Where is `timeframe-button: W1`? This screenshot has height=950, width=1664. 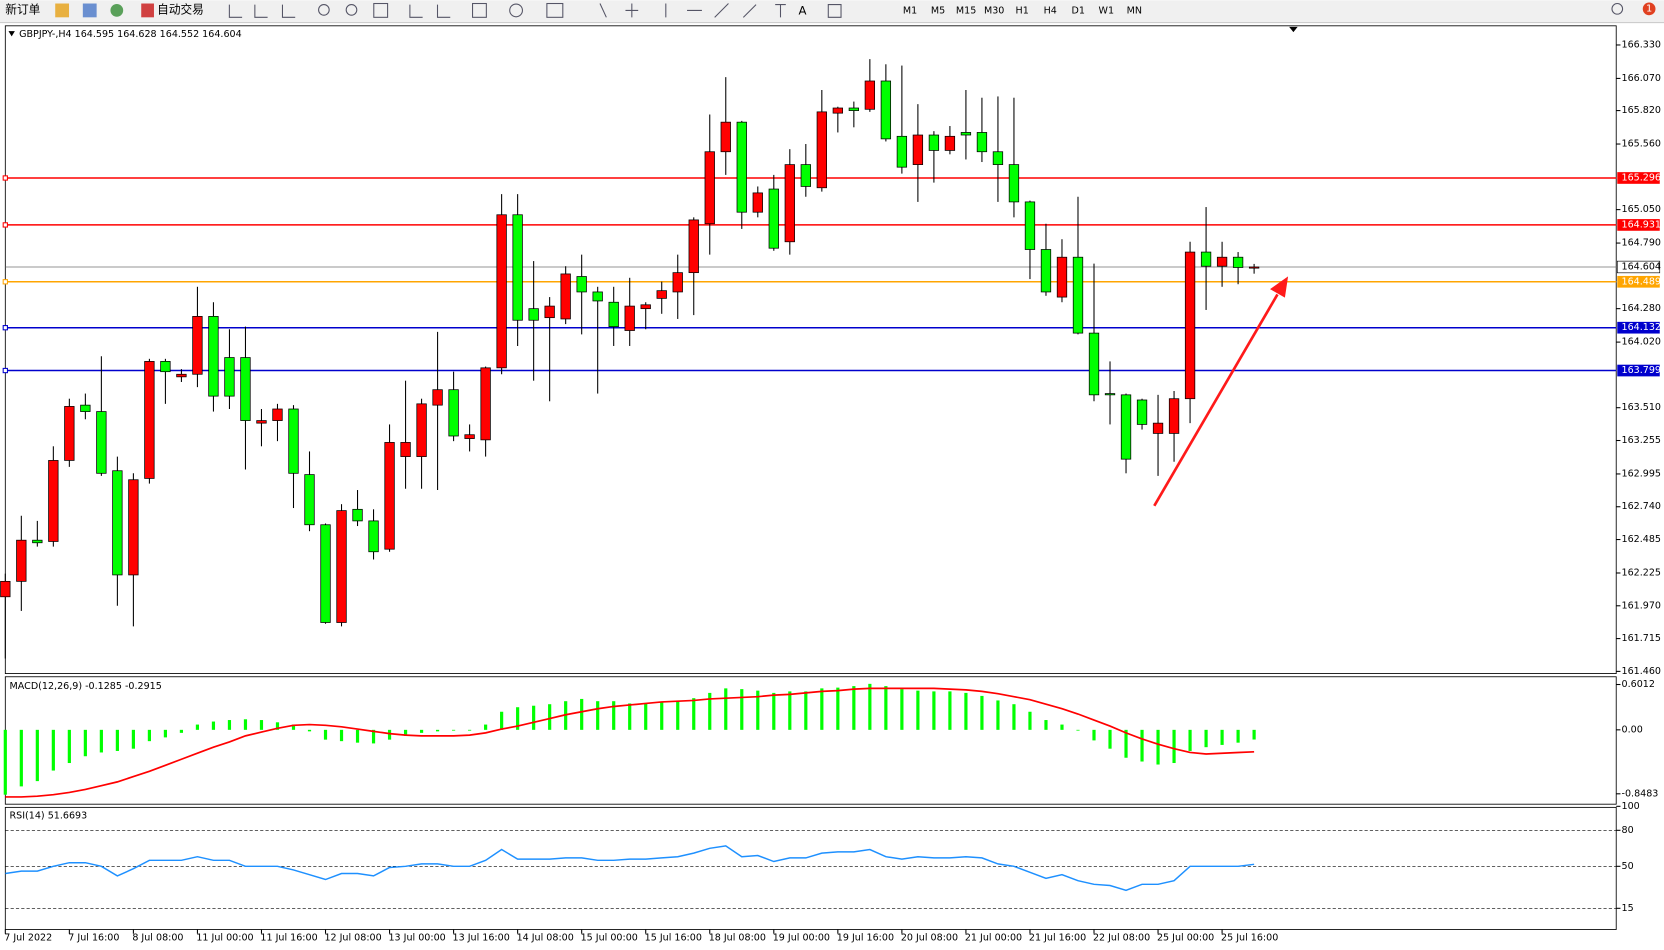 timeframe-button: W1 is located at coordinates (1107, 10).